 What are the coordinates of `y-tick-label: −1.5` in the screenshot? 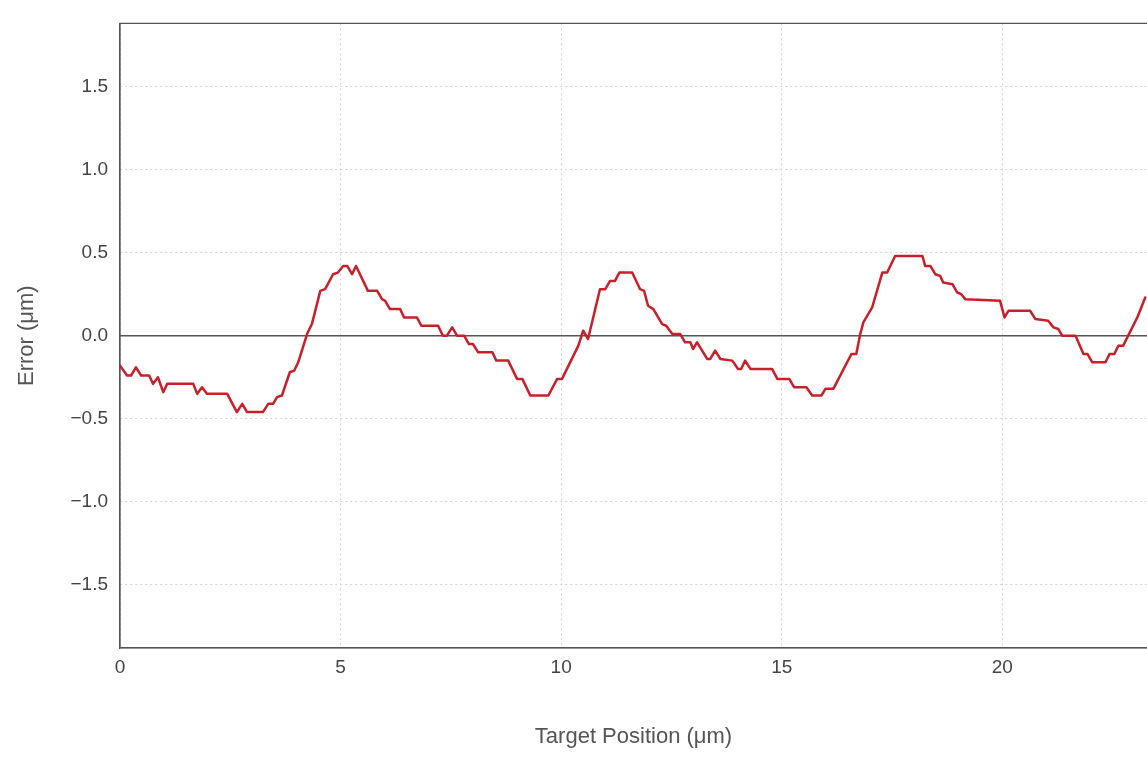 It's located at (89, 584).